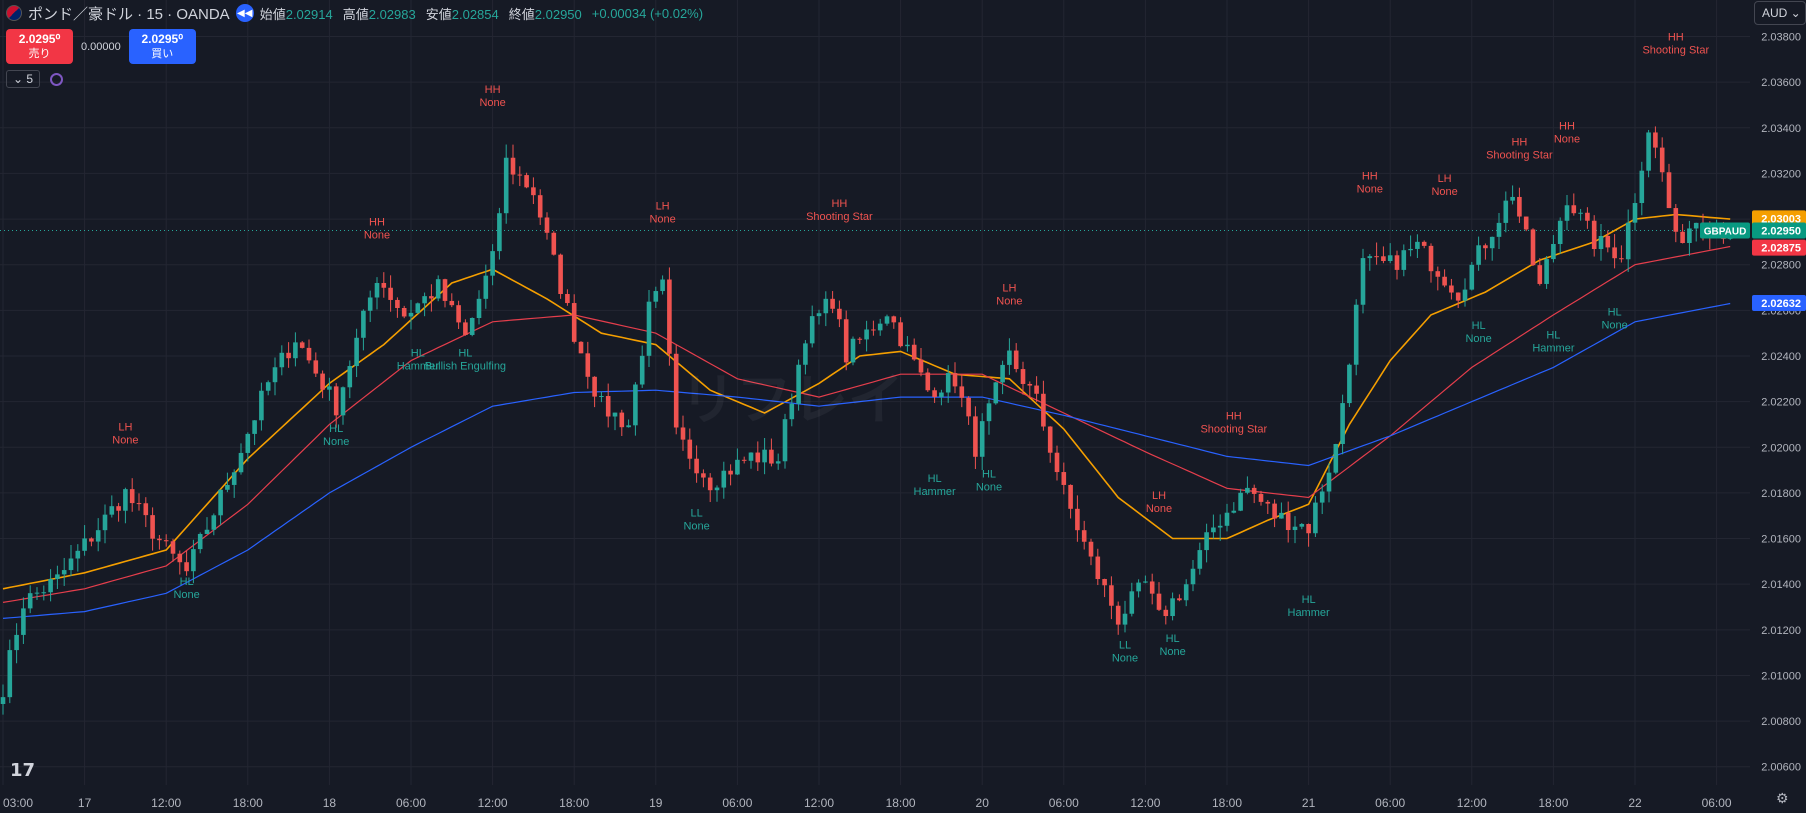  Describe the element at coordinates (1779, 247) in the screenshot. I see `price-tag` at that location.